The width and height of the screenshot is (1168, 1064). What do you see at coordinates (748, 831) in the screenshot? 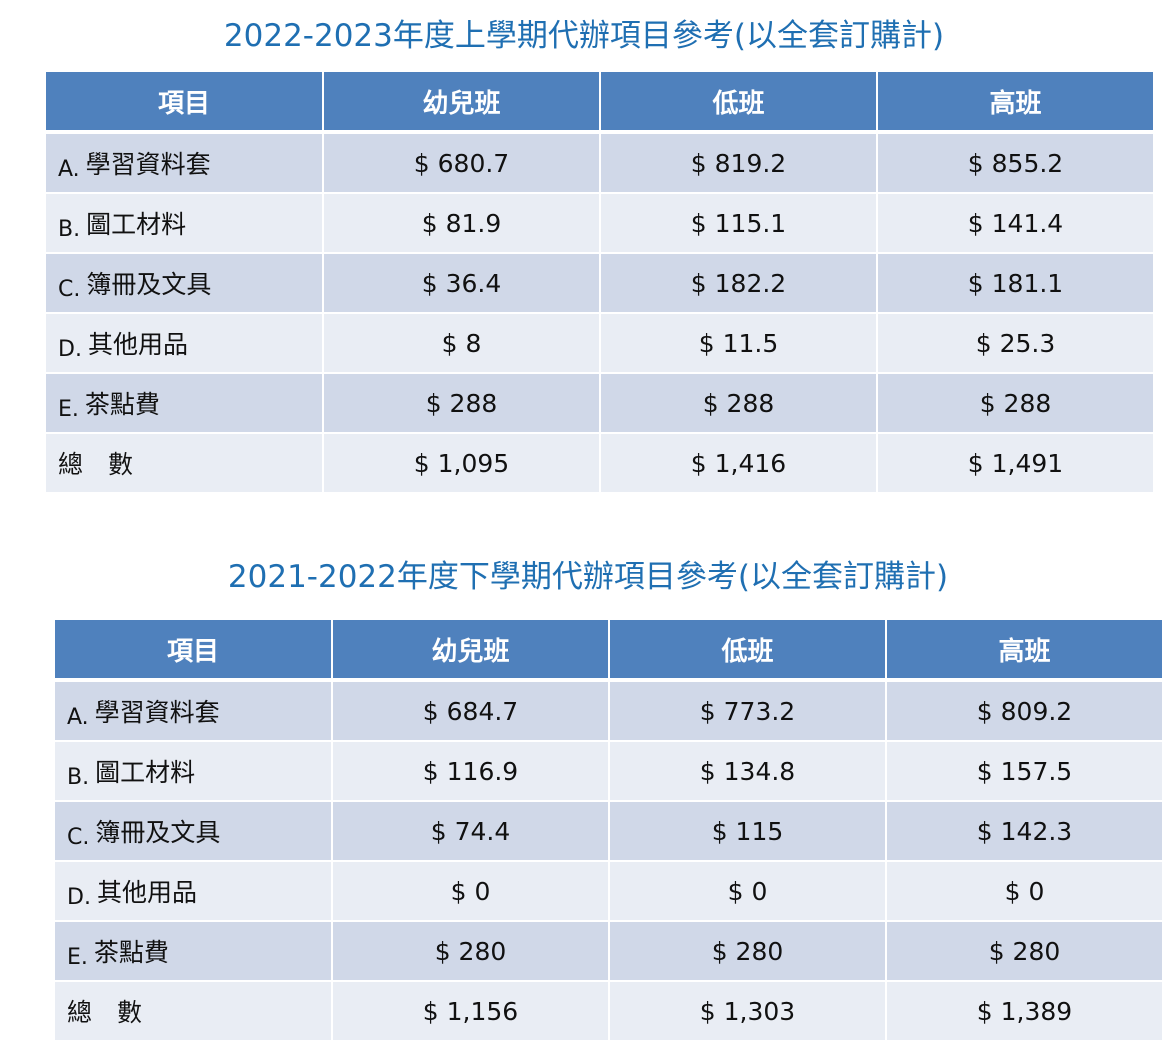
I see `value-cell: $ 115` at bounding box center [748, 831].